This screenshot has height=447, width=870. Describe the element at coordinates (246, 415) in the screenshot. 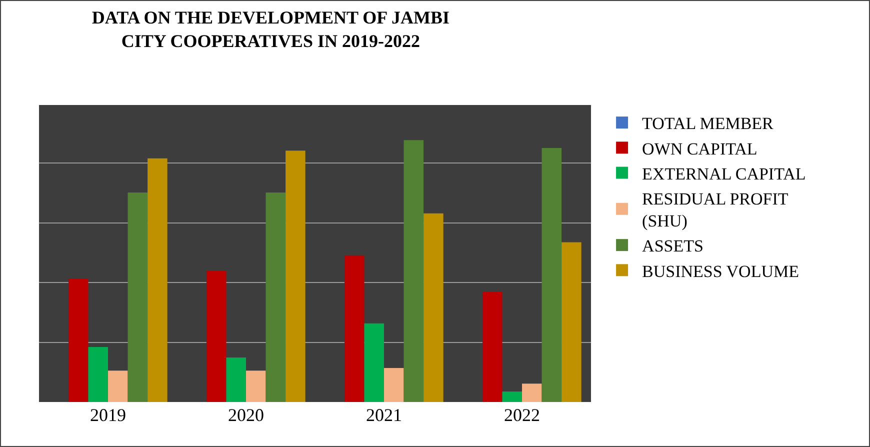

I see `x-tick-label: 2020` at that location.